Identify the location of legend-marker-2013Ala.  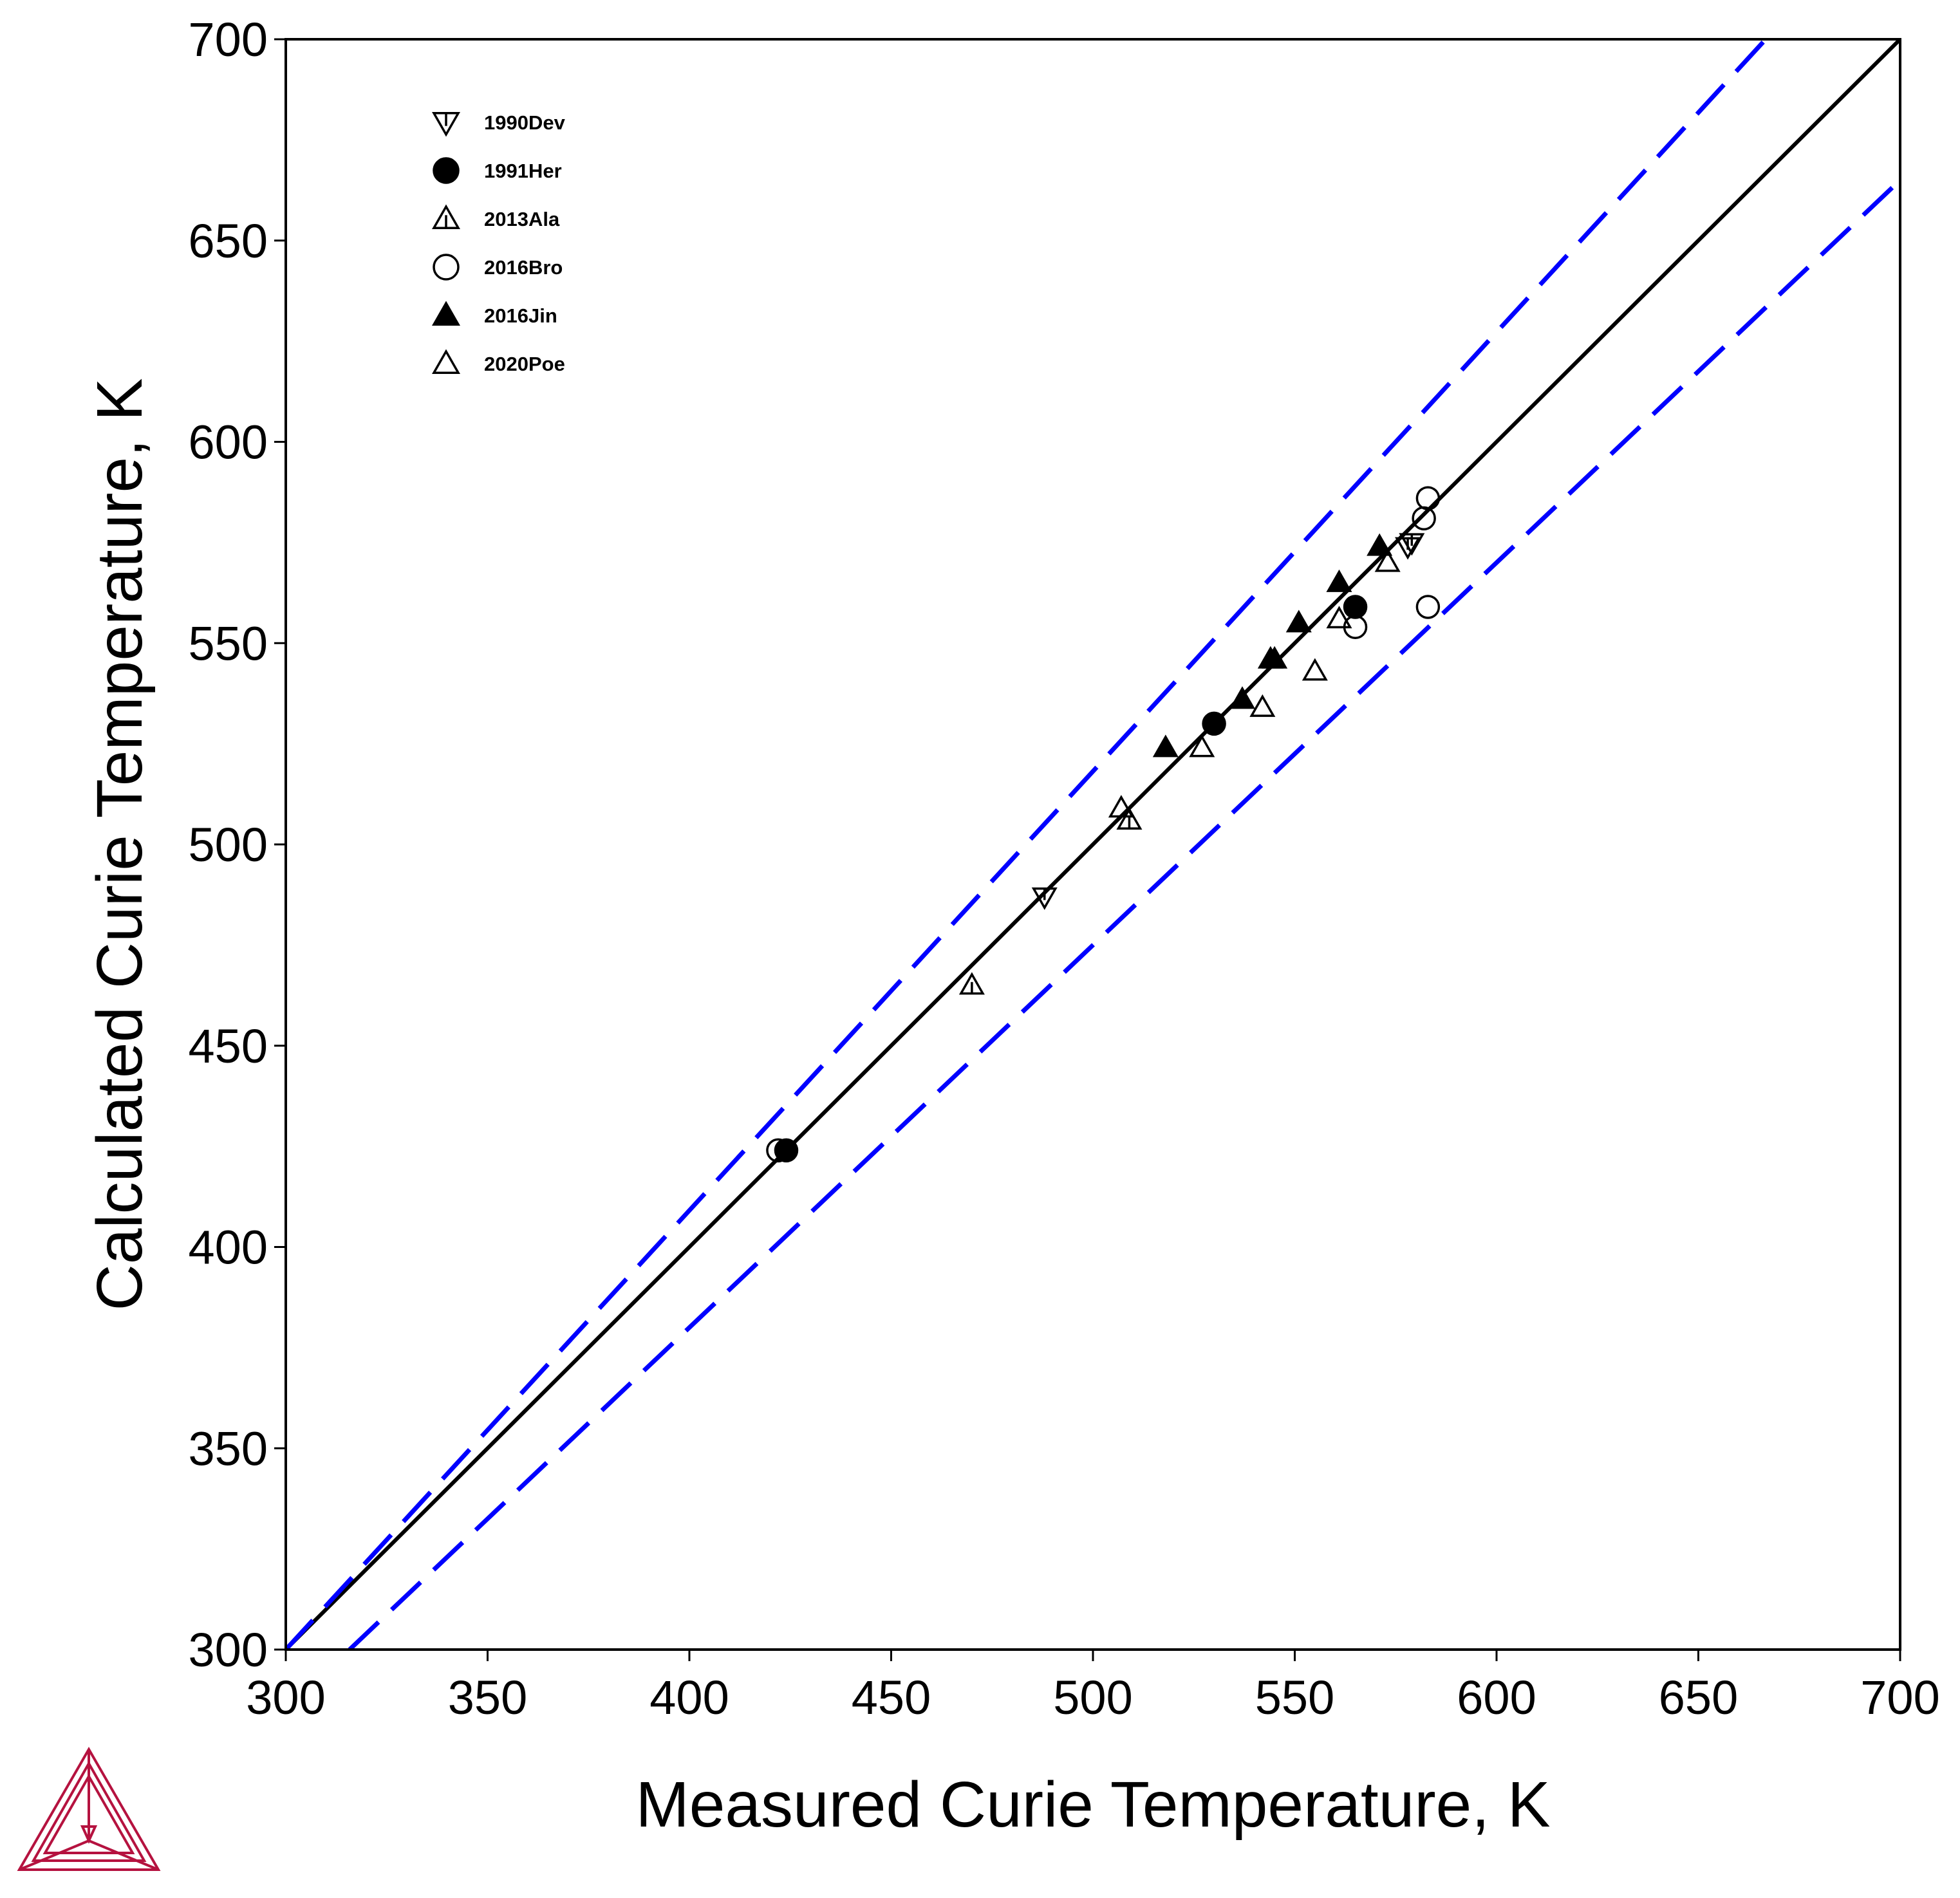
(446, 216).